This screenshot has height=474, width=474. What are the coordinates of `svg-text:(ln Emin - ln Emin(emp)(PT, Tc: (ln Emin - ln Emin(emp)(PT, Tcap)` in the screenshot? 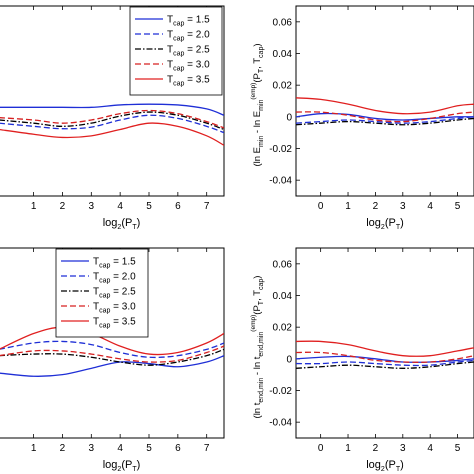 It's located at (257, 104).